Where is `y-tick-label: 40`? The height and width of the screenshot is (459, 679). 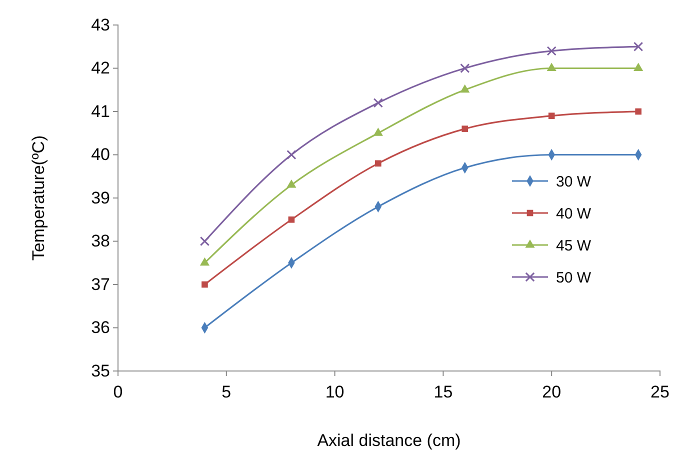
y-tick-label: 40 is located at coordinates (100, 154).